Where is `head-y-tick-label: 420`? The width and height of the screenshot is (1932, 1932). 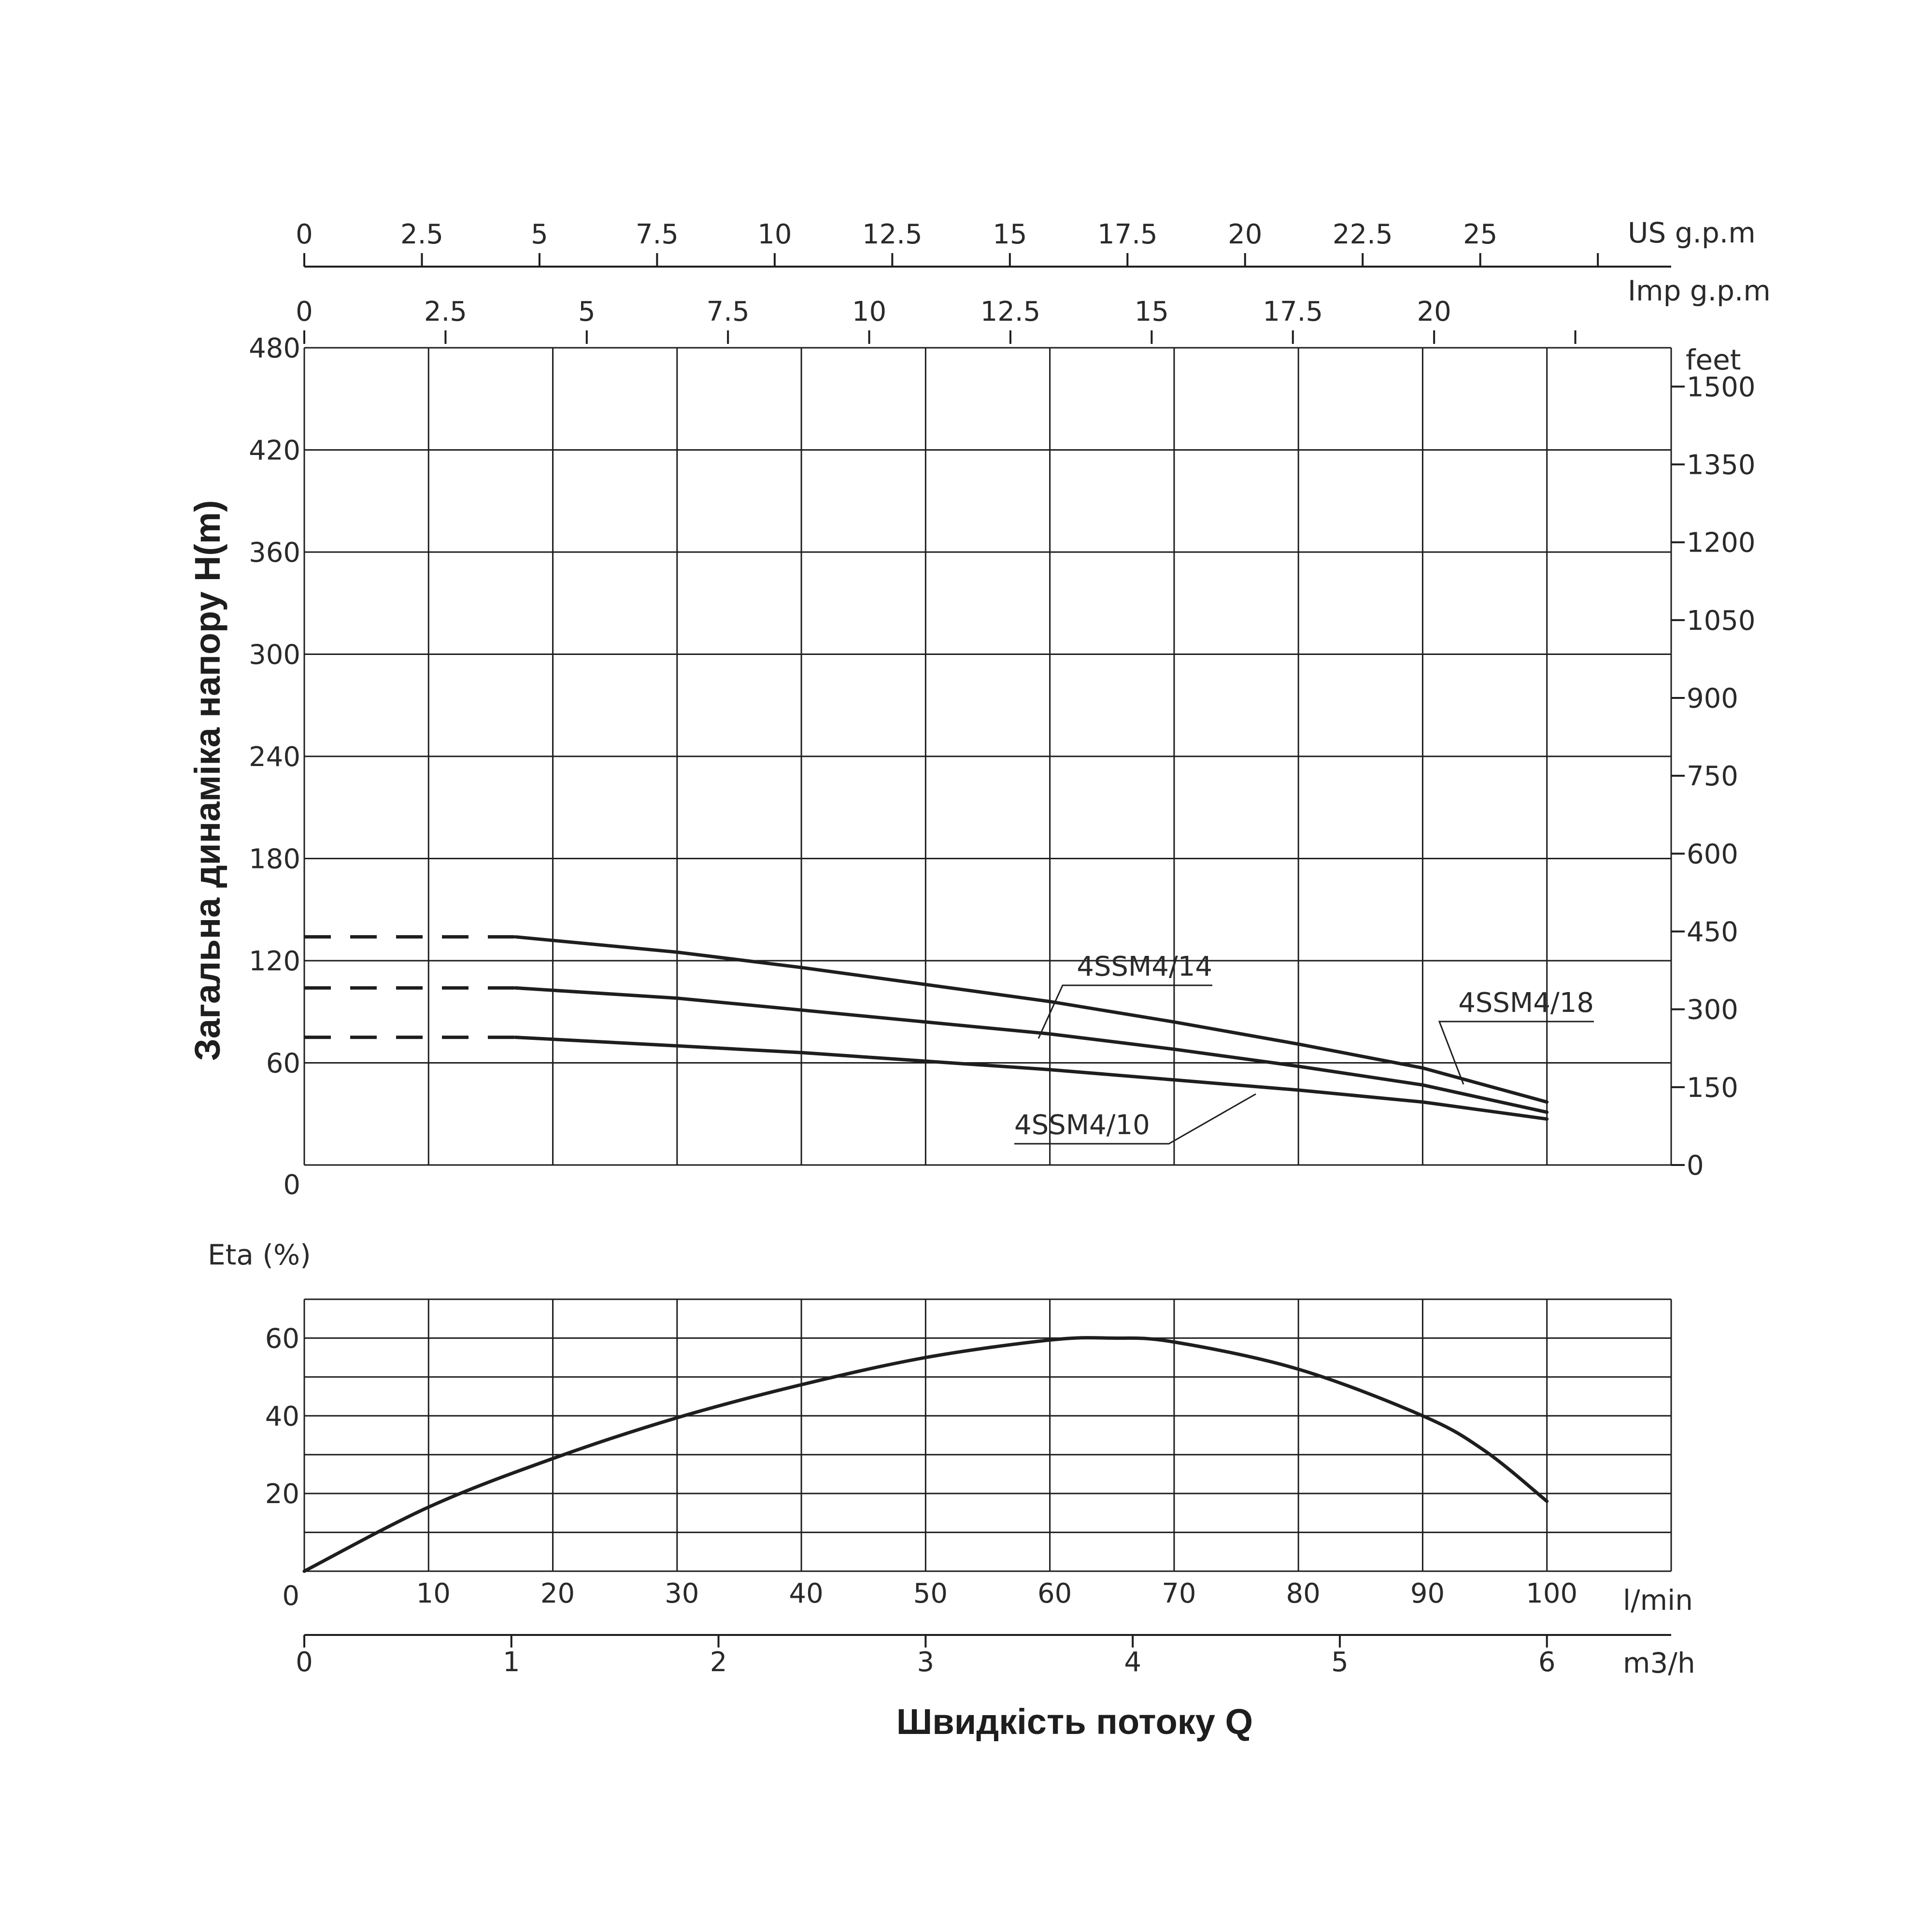
head-y-tick-label: 420 is located at coordinates (274, 451).